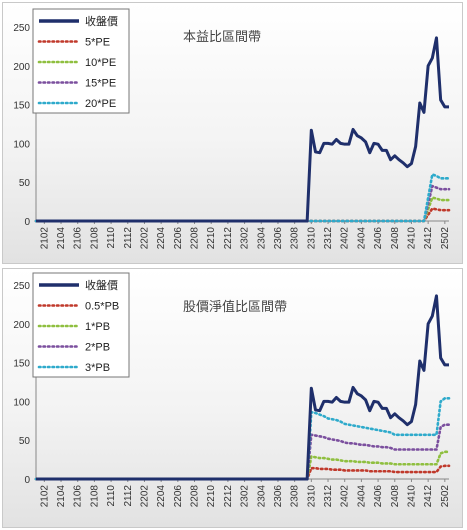 This screenshot has width=467, height=530. Describe the element at coordinates (97, 327) in the screenshot. I see `legend-label: 1*PB` at that location.